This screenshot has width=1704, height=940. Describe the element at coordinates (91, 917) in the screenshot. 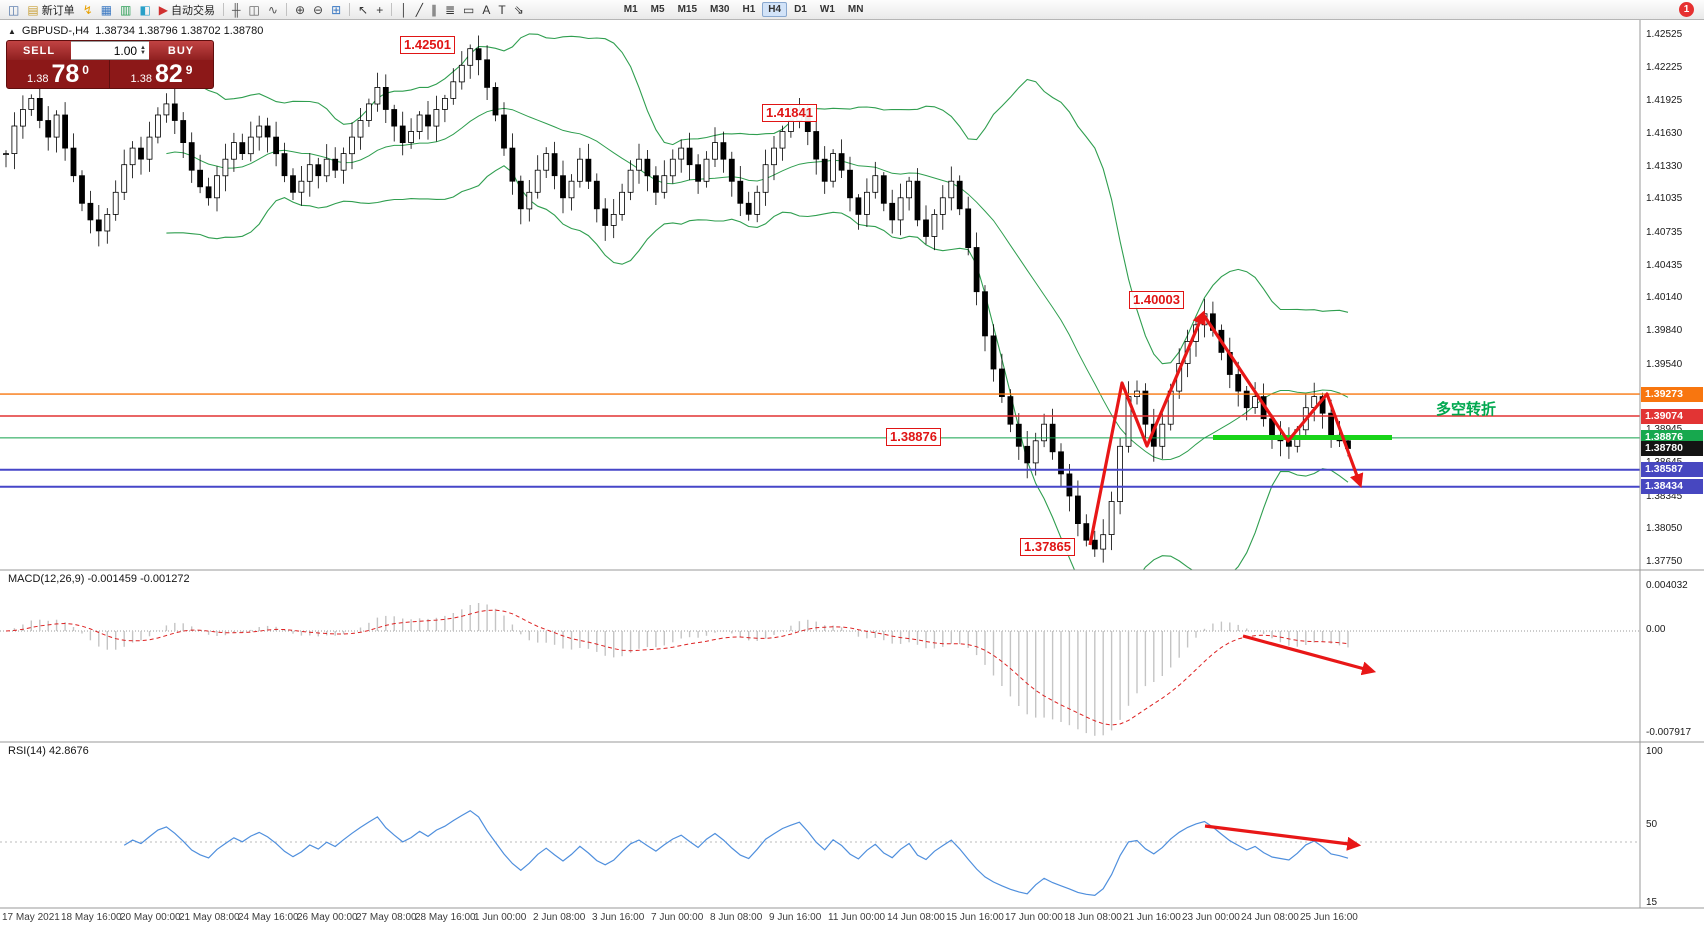

I see `time-axis-label: 18 May 16:00` at that location.